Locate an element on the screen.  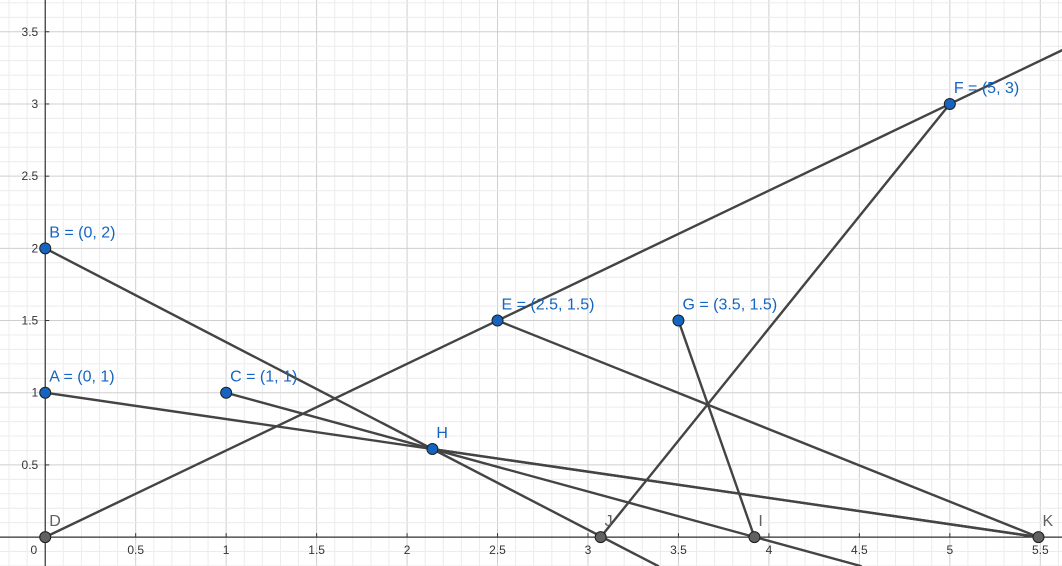
point-label-d: D is located at coordinates (55, 521).